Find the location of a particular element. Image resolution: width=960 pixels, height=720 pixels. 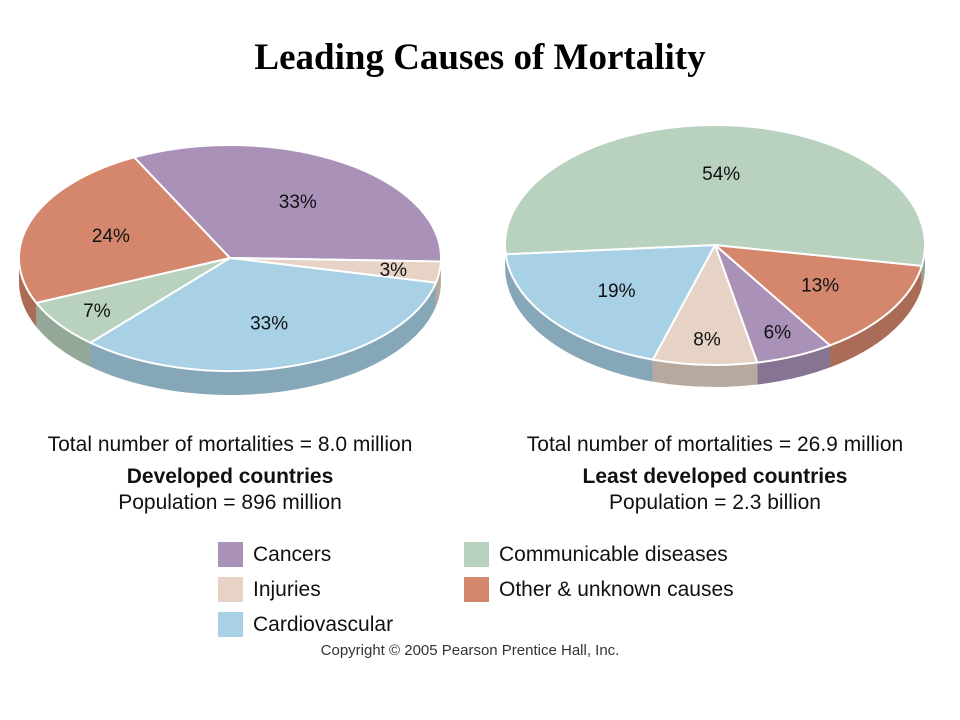

legend-item-other: Other & unknown causes is located at coordinates (599, 589).